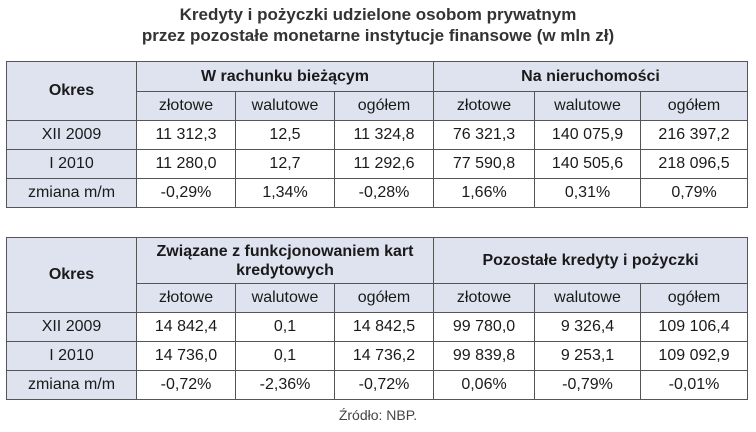 The image size is (756, 432). I want to click on table-cell: 99 780,0, so click(484, 327).